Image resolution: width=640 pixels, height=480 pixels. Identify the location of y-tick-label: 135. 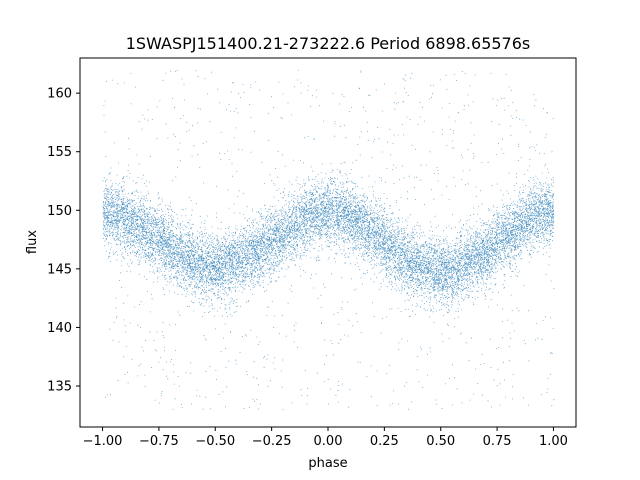
(59, 387).